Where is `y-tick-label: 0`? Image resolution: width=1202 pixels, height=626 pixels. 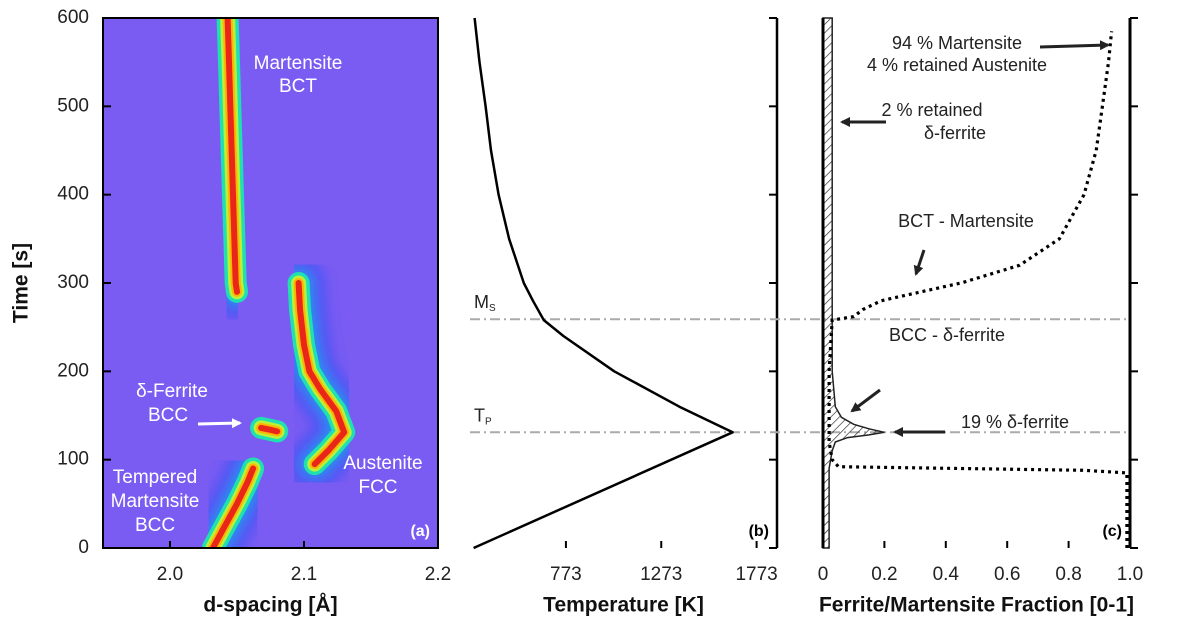
y-tick-label: 0 is located at coordinates (83, 547).